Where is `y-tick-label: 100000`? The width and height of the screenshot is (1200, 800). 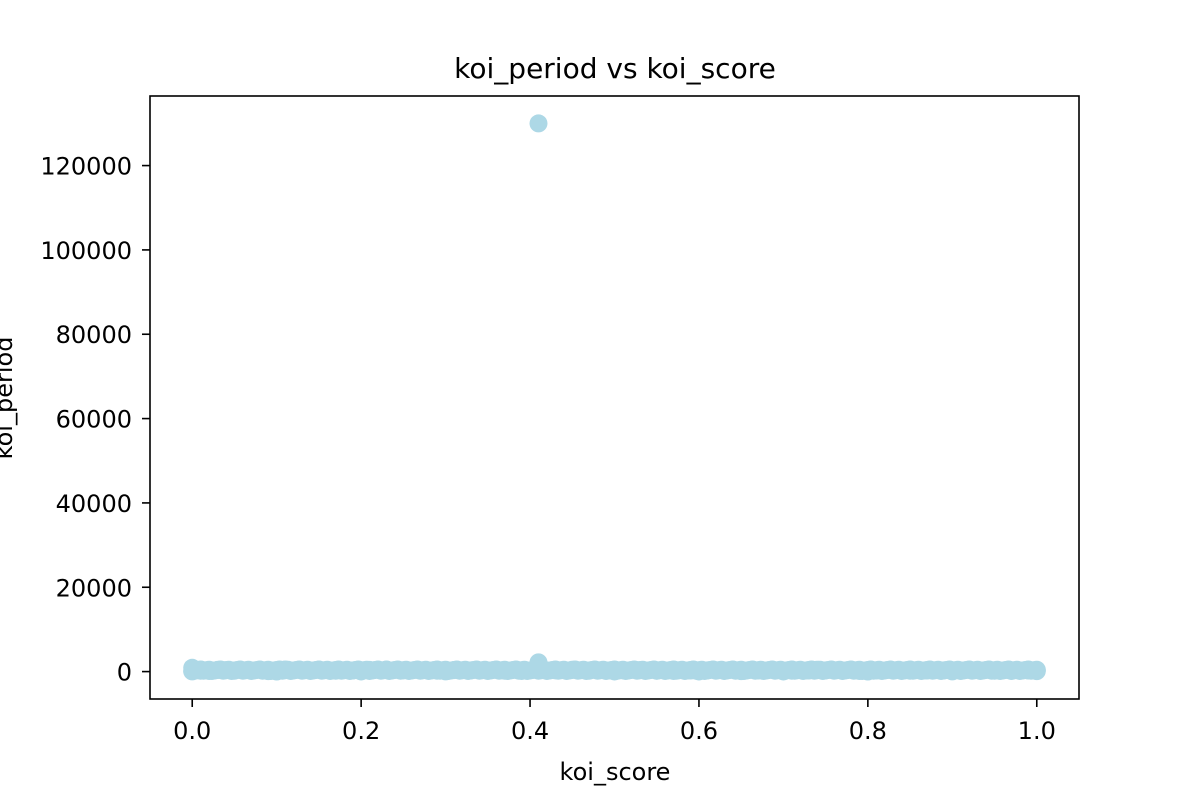
y-tick-label: 100000 is located at coordinates (86, 251).